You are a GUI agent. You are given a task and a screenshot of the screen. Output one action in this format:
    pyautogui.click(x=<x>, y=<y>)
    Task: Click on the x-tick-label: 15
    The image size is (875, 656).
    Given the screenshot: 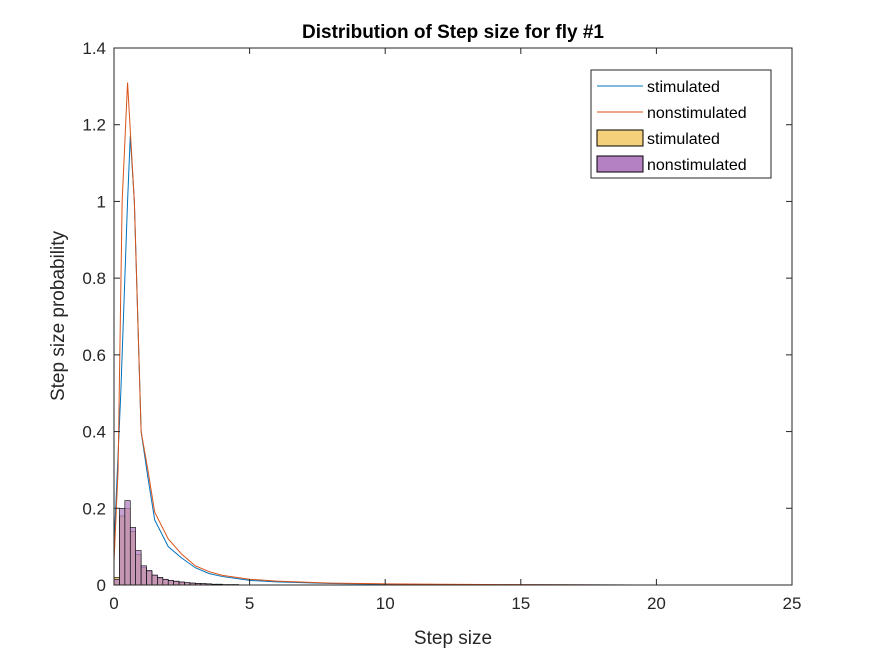 What is the action you would take?
    pyautogui.click(x=520, y=603)
    